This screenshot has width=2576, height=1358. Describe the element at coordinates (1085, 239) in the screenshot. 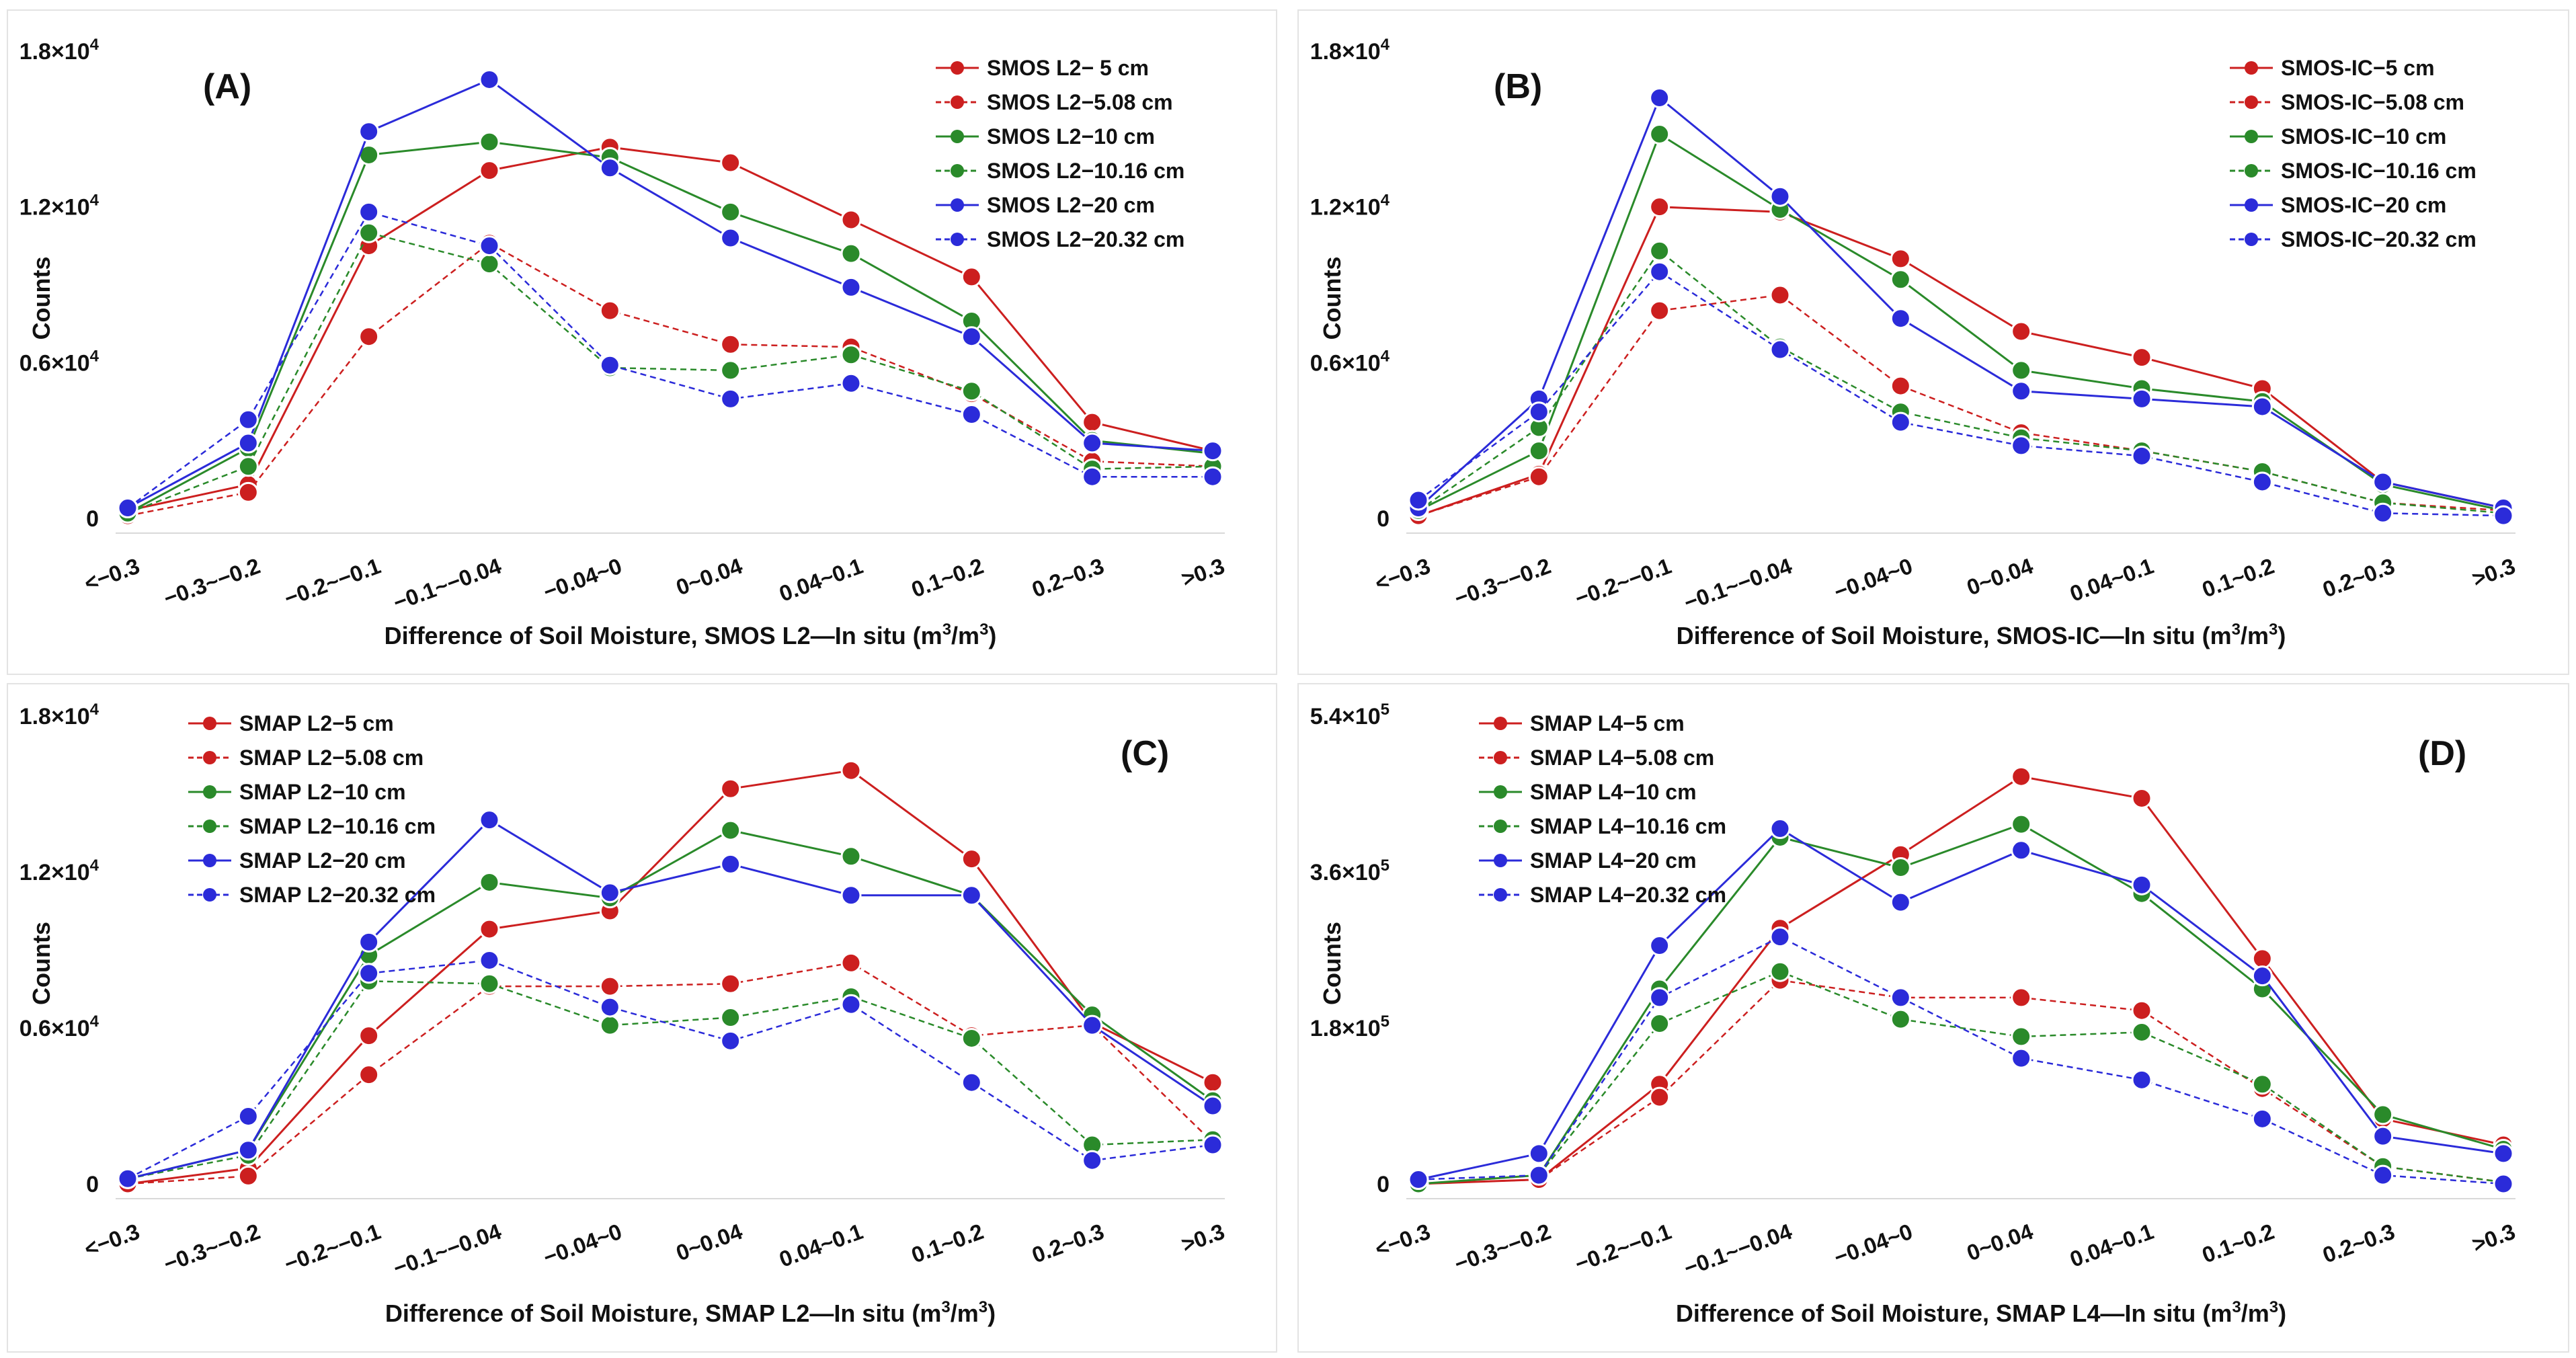

I see `legend-label: SMOS L2−20.32 cm` at that location.